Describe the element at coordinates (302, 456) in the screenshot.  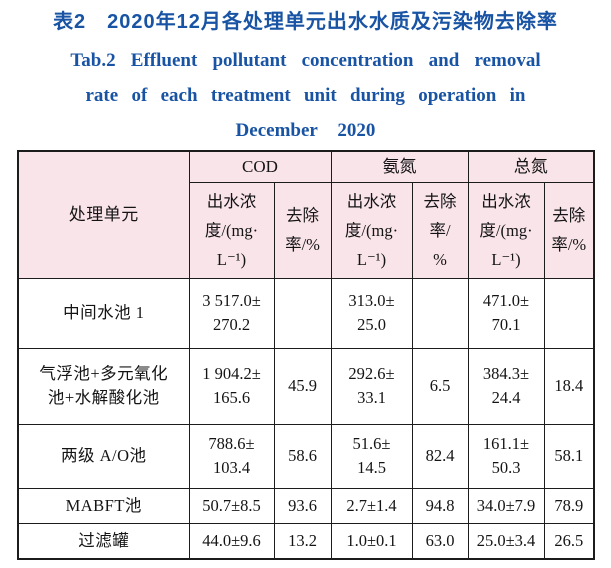
I see `cell-cod-removal: 58.6` at that location.